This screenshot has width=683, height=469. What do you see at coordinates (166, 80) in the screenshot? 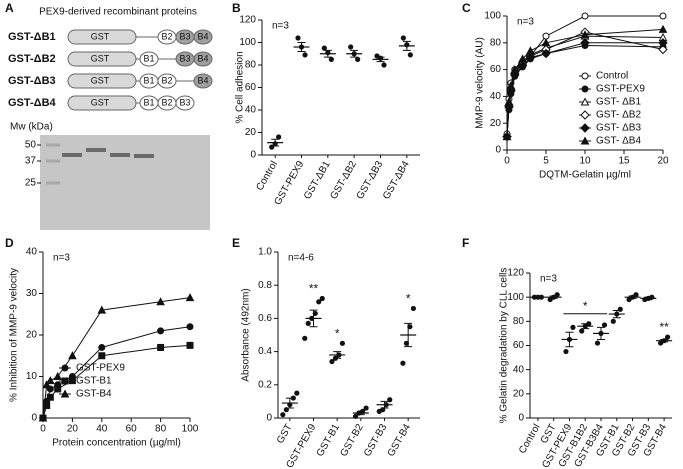
I see `domain-label: B2` at bounding box center [166, 80].